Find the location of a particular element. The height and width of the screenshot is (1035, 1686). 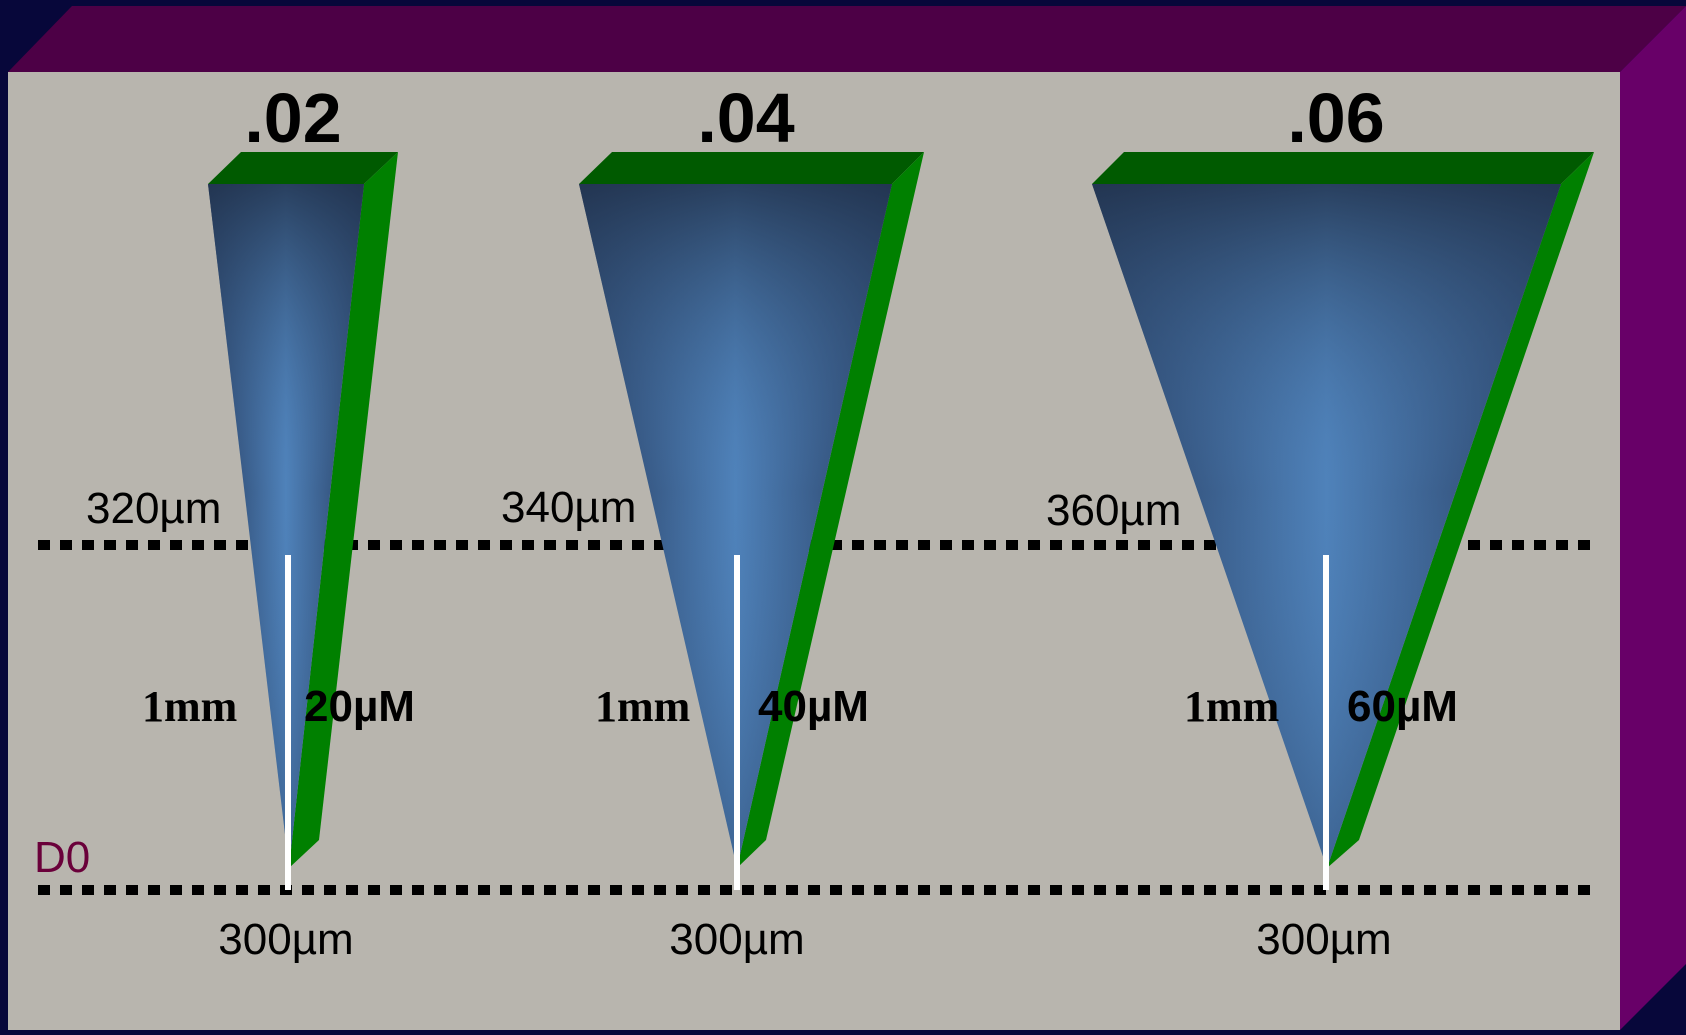

length-label-04: 1mm is located at coordinates (642, 706).